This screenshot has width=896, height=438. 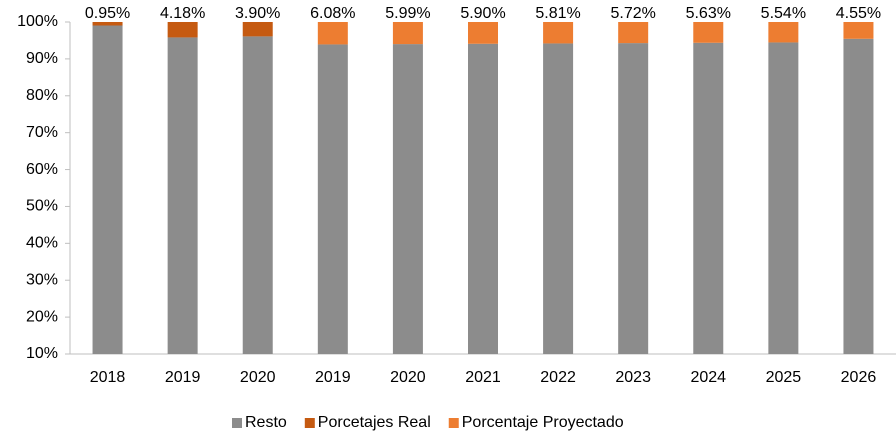 I want to click on data-label: 5.72%, so click(x=632, y=13).